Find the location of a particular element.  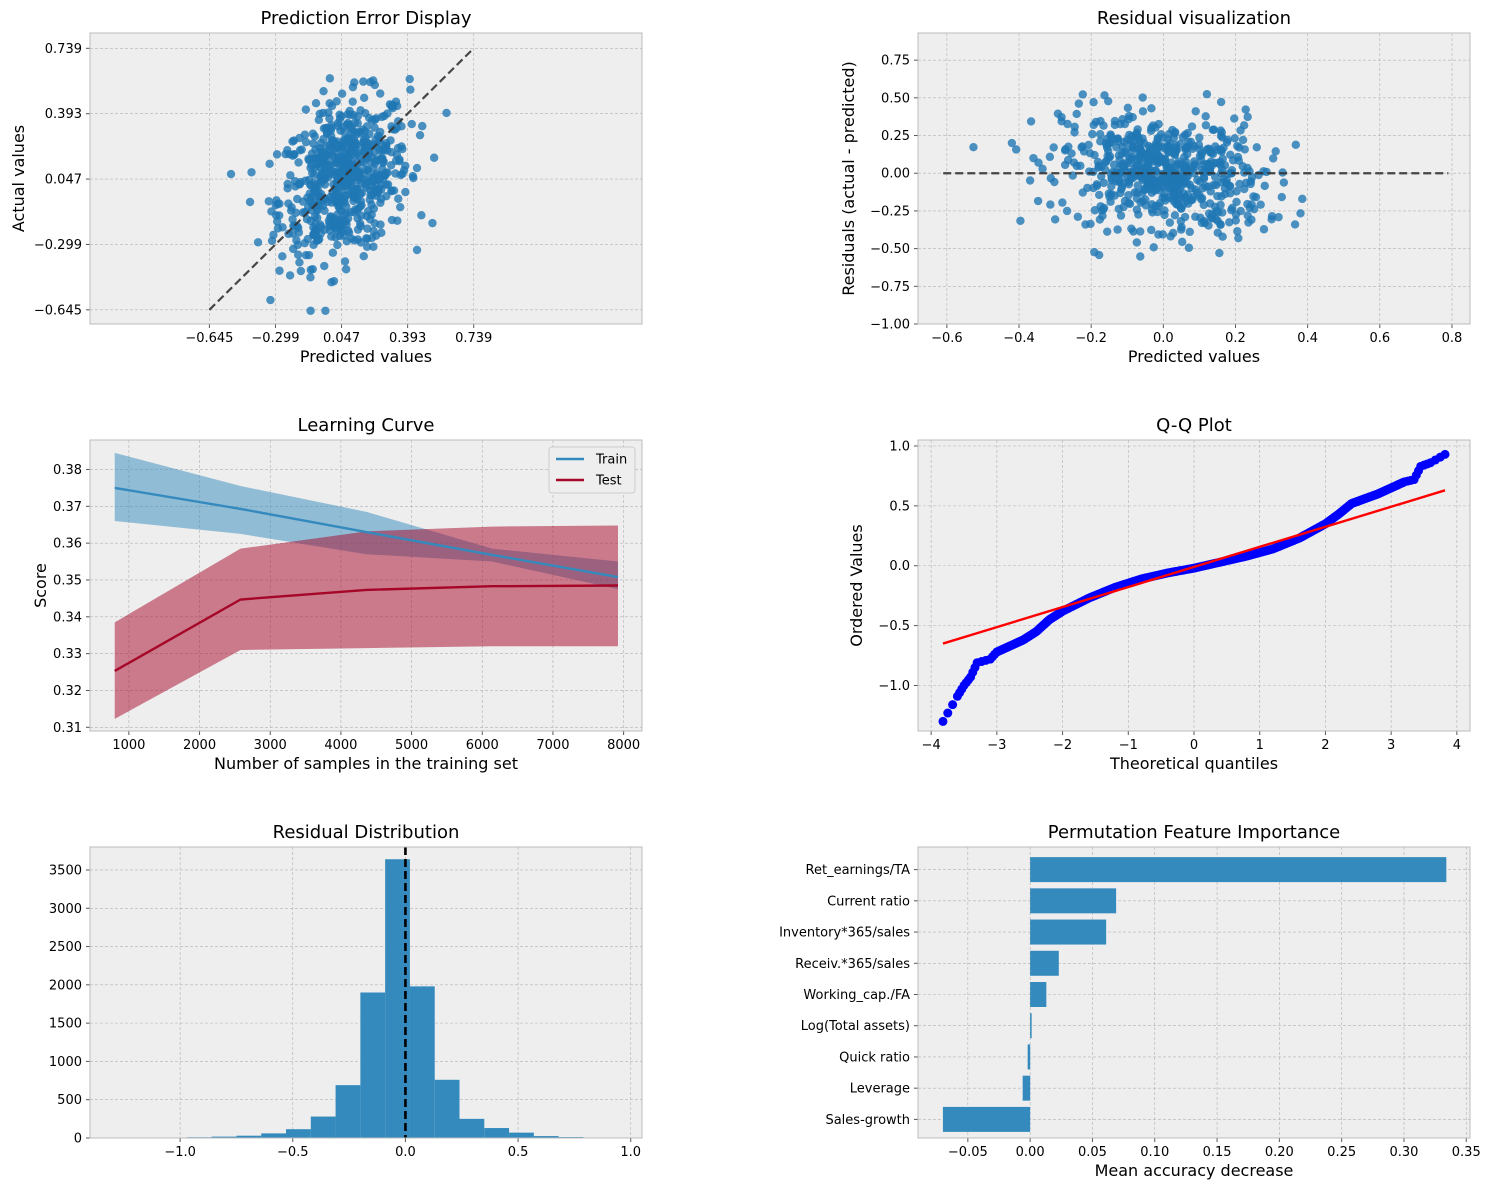

x-tick-label: −1.0 is located at coordinates (180, 1152).